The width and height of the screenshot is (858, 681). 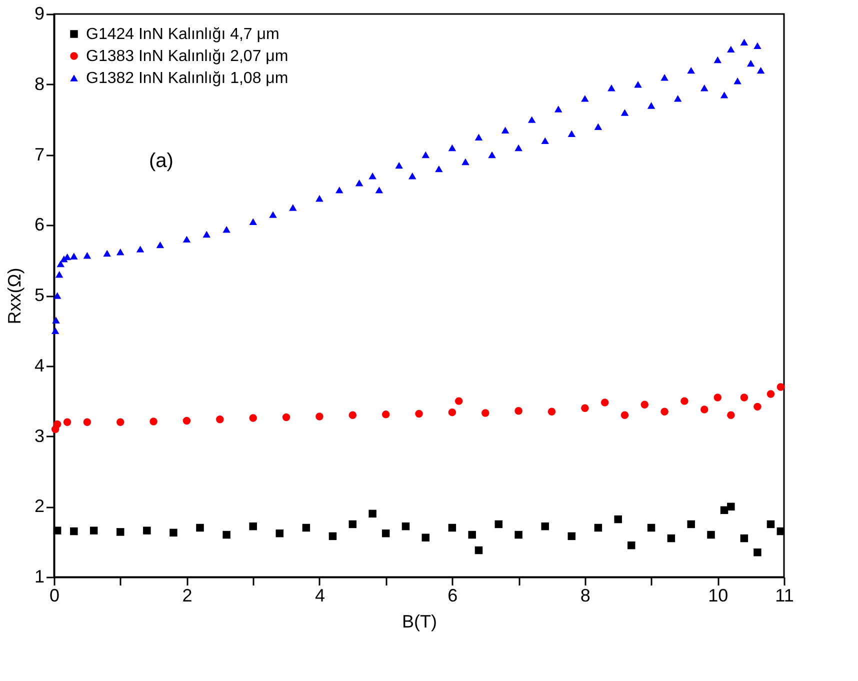 I want to click on y-axis-title: Rxx(Ω), so click(x=14, y=296).